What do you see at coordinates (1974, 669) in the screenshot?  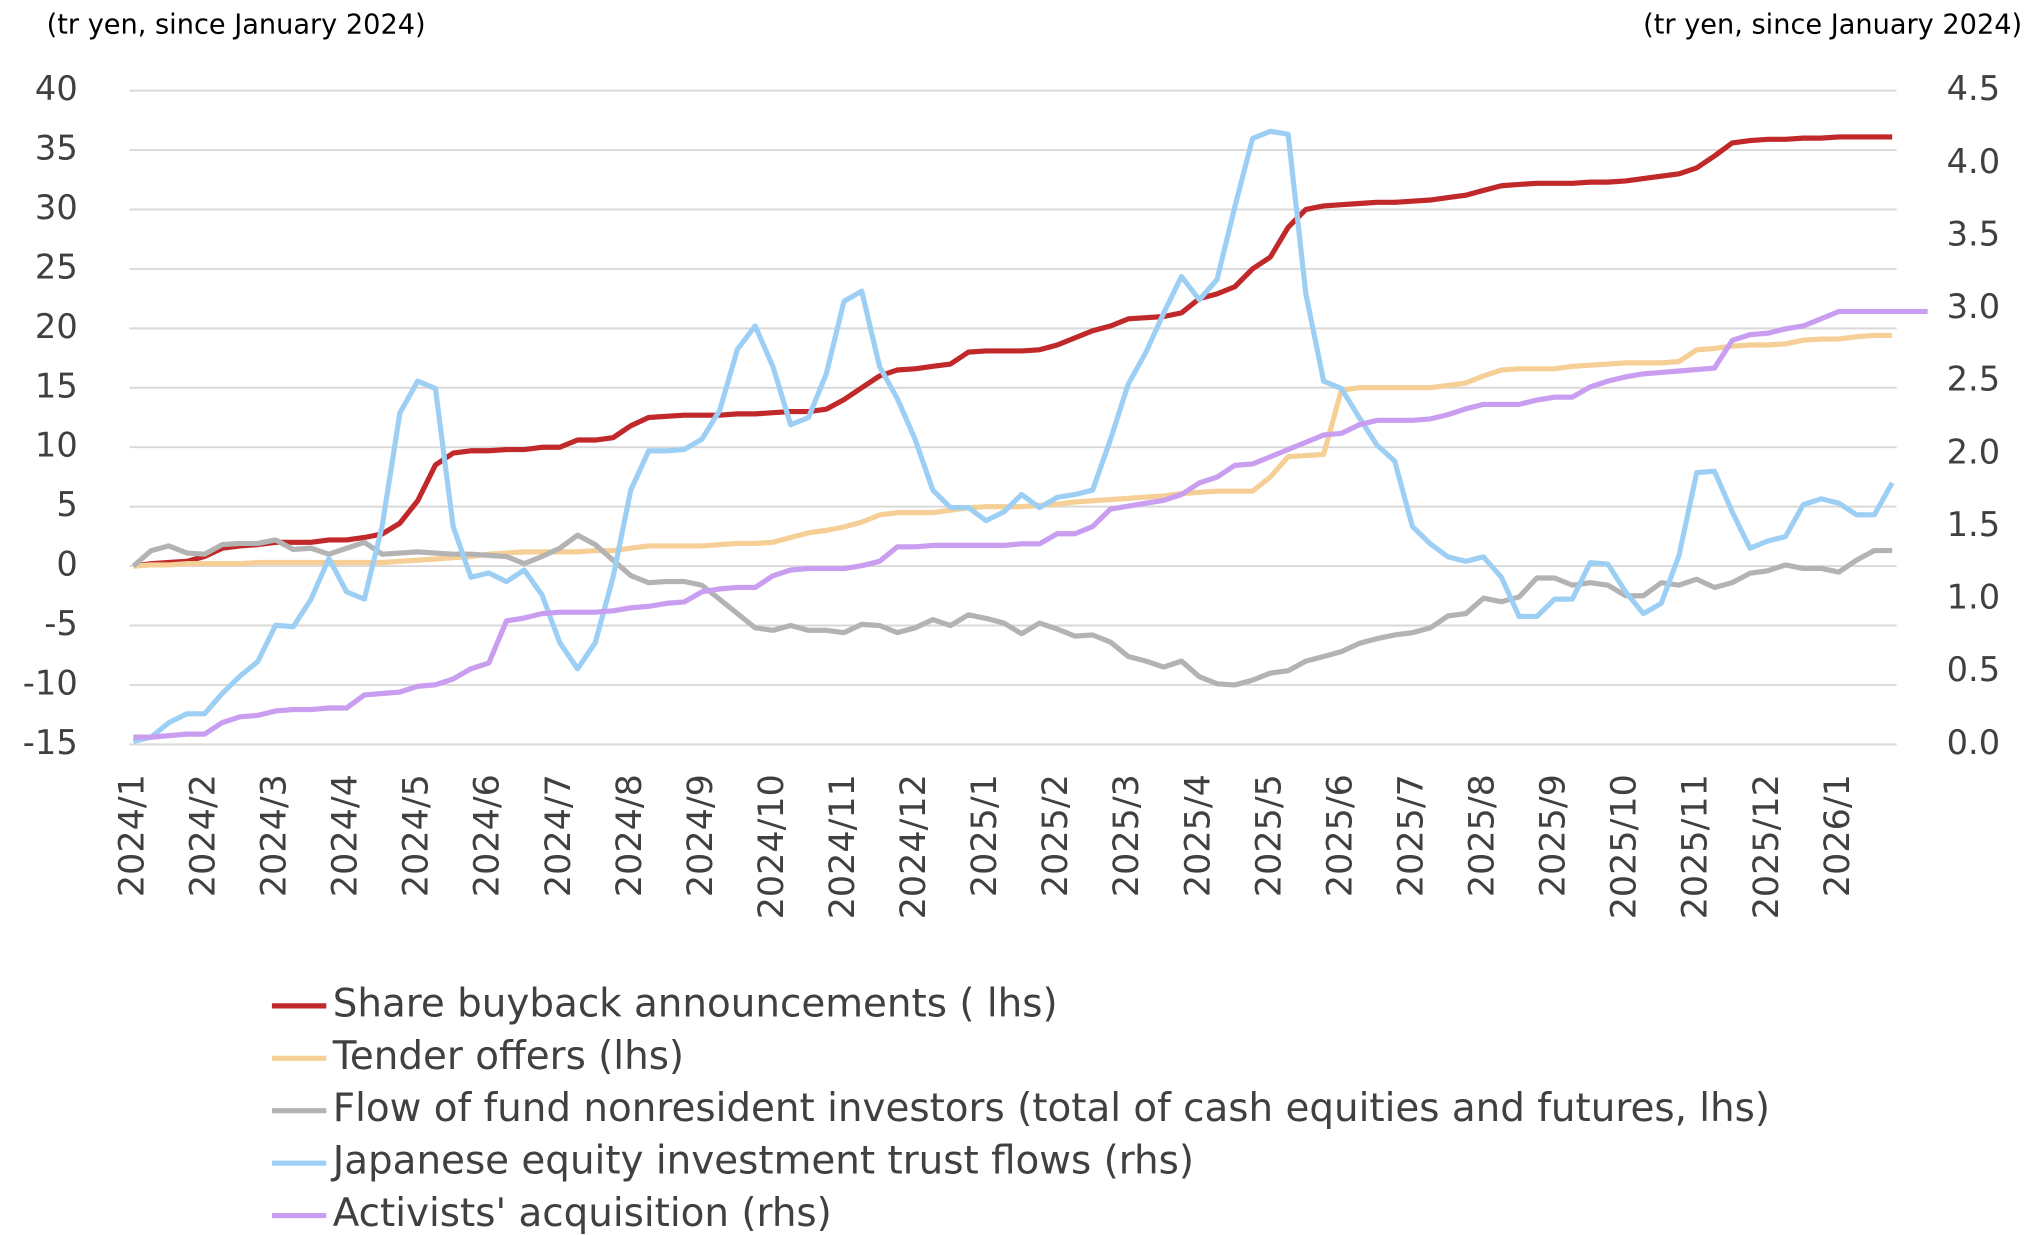 I see `y2-tick-label: 0.5` at bounding box center [1974, 669].